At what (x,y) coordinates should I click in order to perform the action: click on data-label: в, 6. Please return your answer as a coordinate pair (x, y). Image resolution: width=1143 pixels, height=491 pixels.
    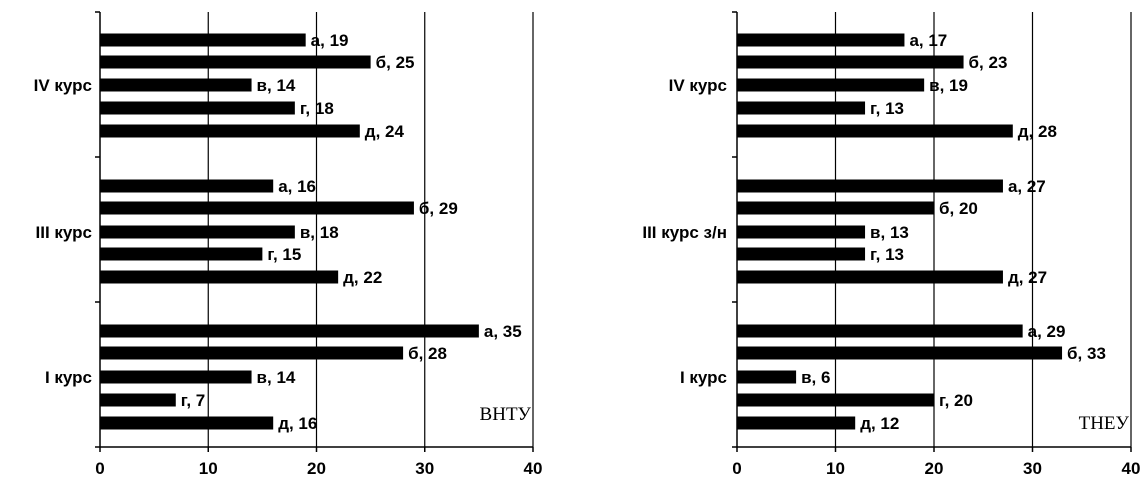
    Looking at the image, I should click on (815, 377).